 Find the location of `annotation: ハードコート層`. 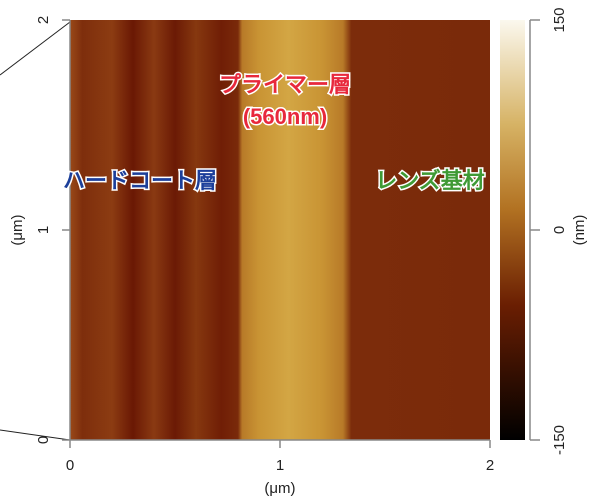

annotation: ハードコート層 is located at coordinates (140, 180).